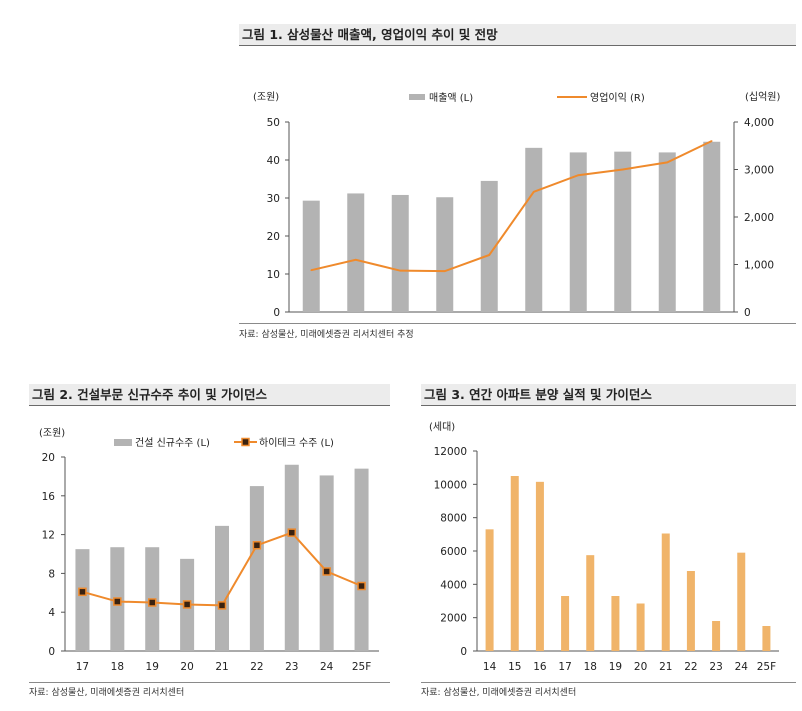 The image size is (802, 711). Describe the element at coordinates (52, 433) in the screenshot. I see `y-axis-unit: (조원)` at that location.